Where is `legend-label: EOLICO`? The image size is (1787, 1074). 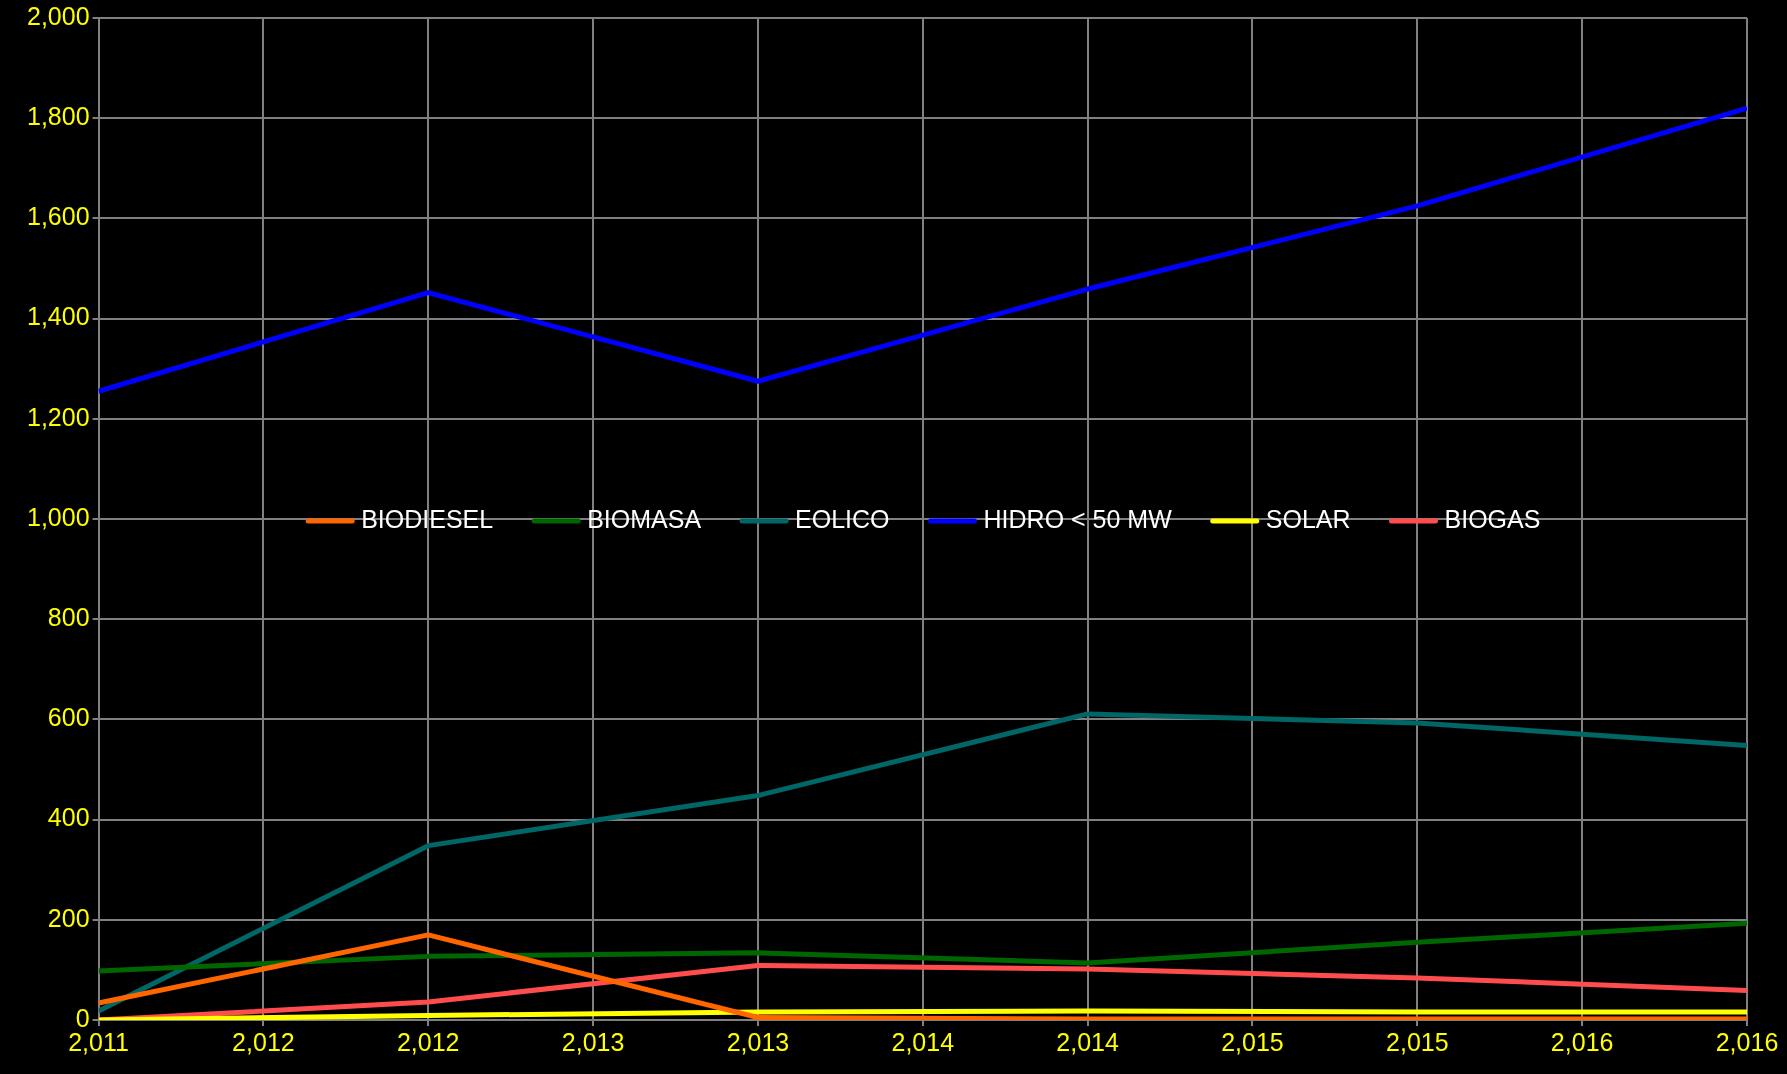
legend-label: EOLICO is located at coordinates (842, 518).